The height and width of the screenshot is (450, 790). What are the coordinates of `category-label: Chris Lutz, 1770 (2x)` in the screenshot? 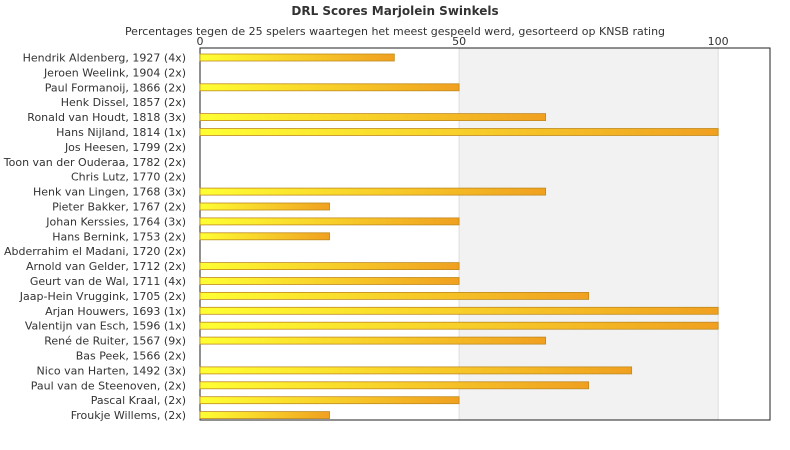 It's located at (128, 177).